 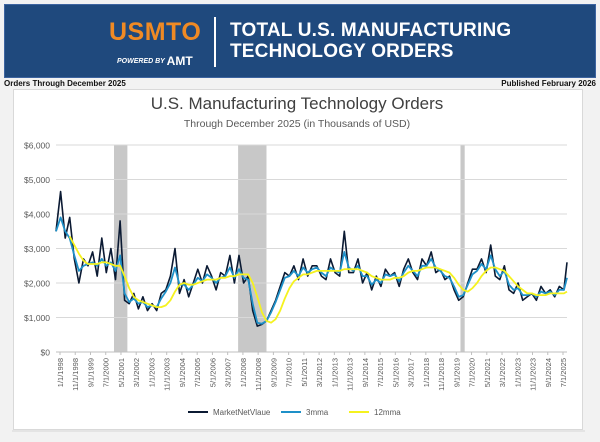 What do you see at coordinates (334, 372) in the screenshot?
I see `x-tick-label: 1/1/2013` at bounding box center [334, 372].